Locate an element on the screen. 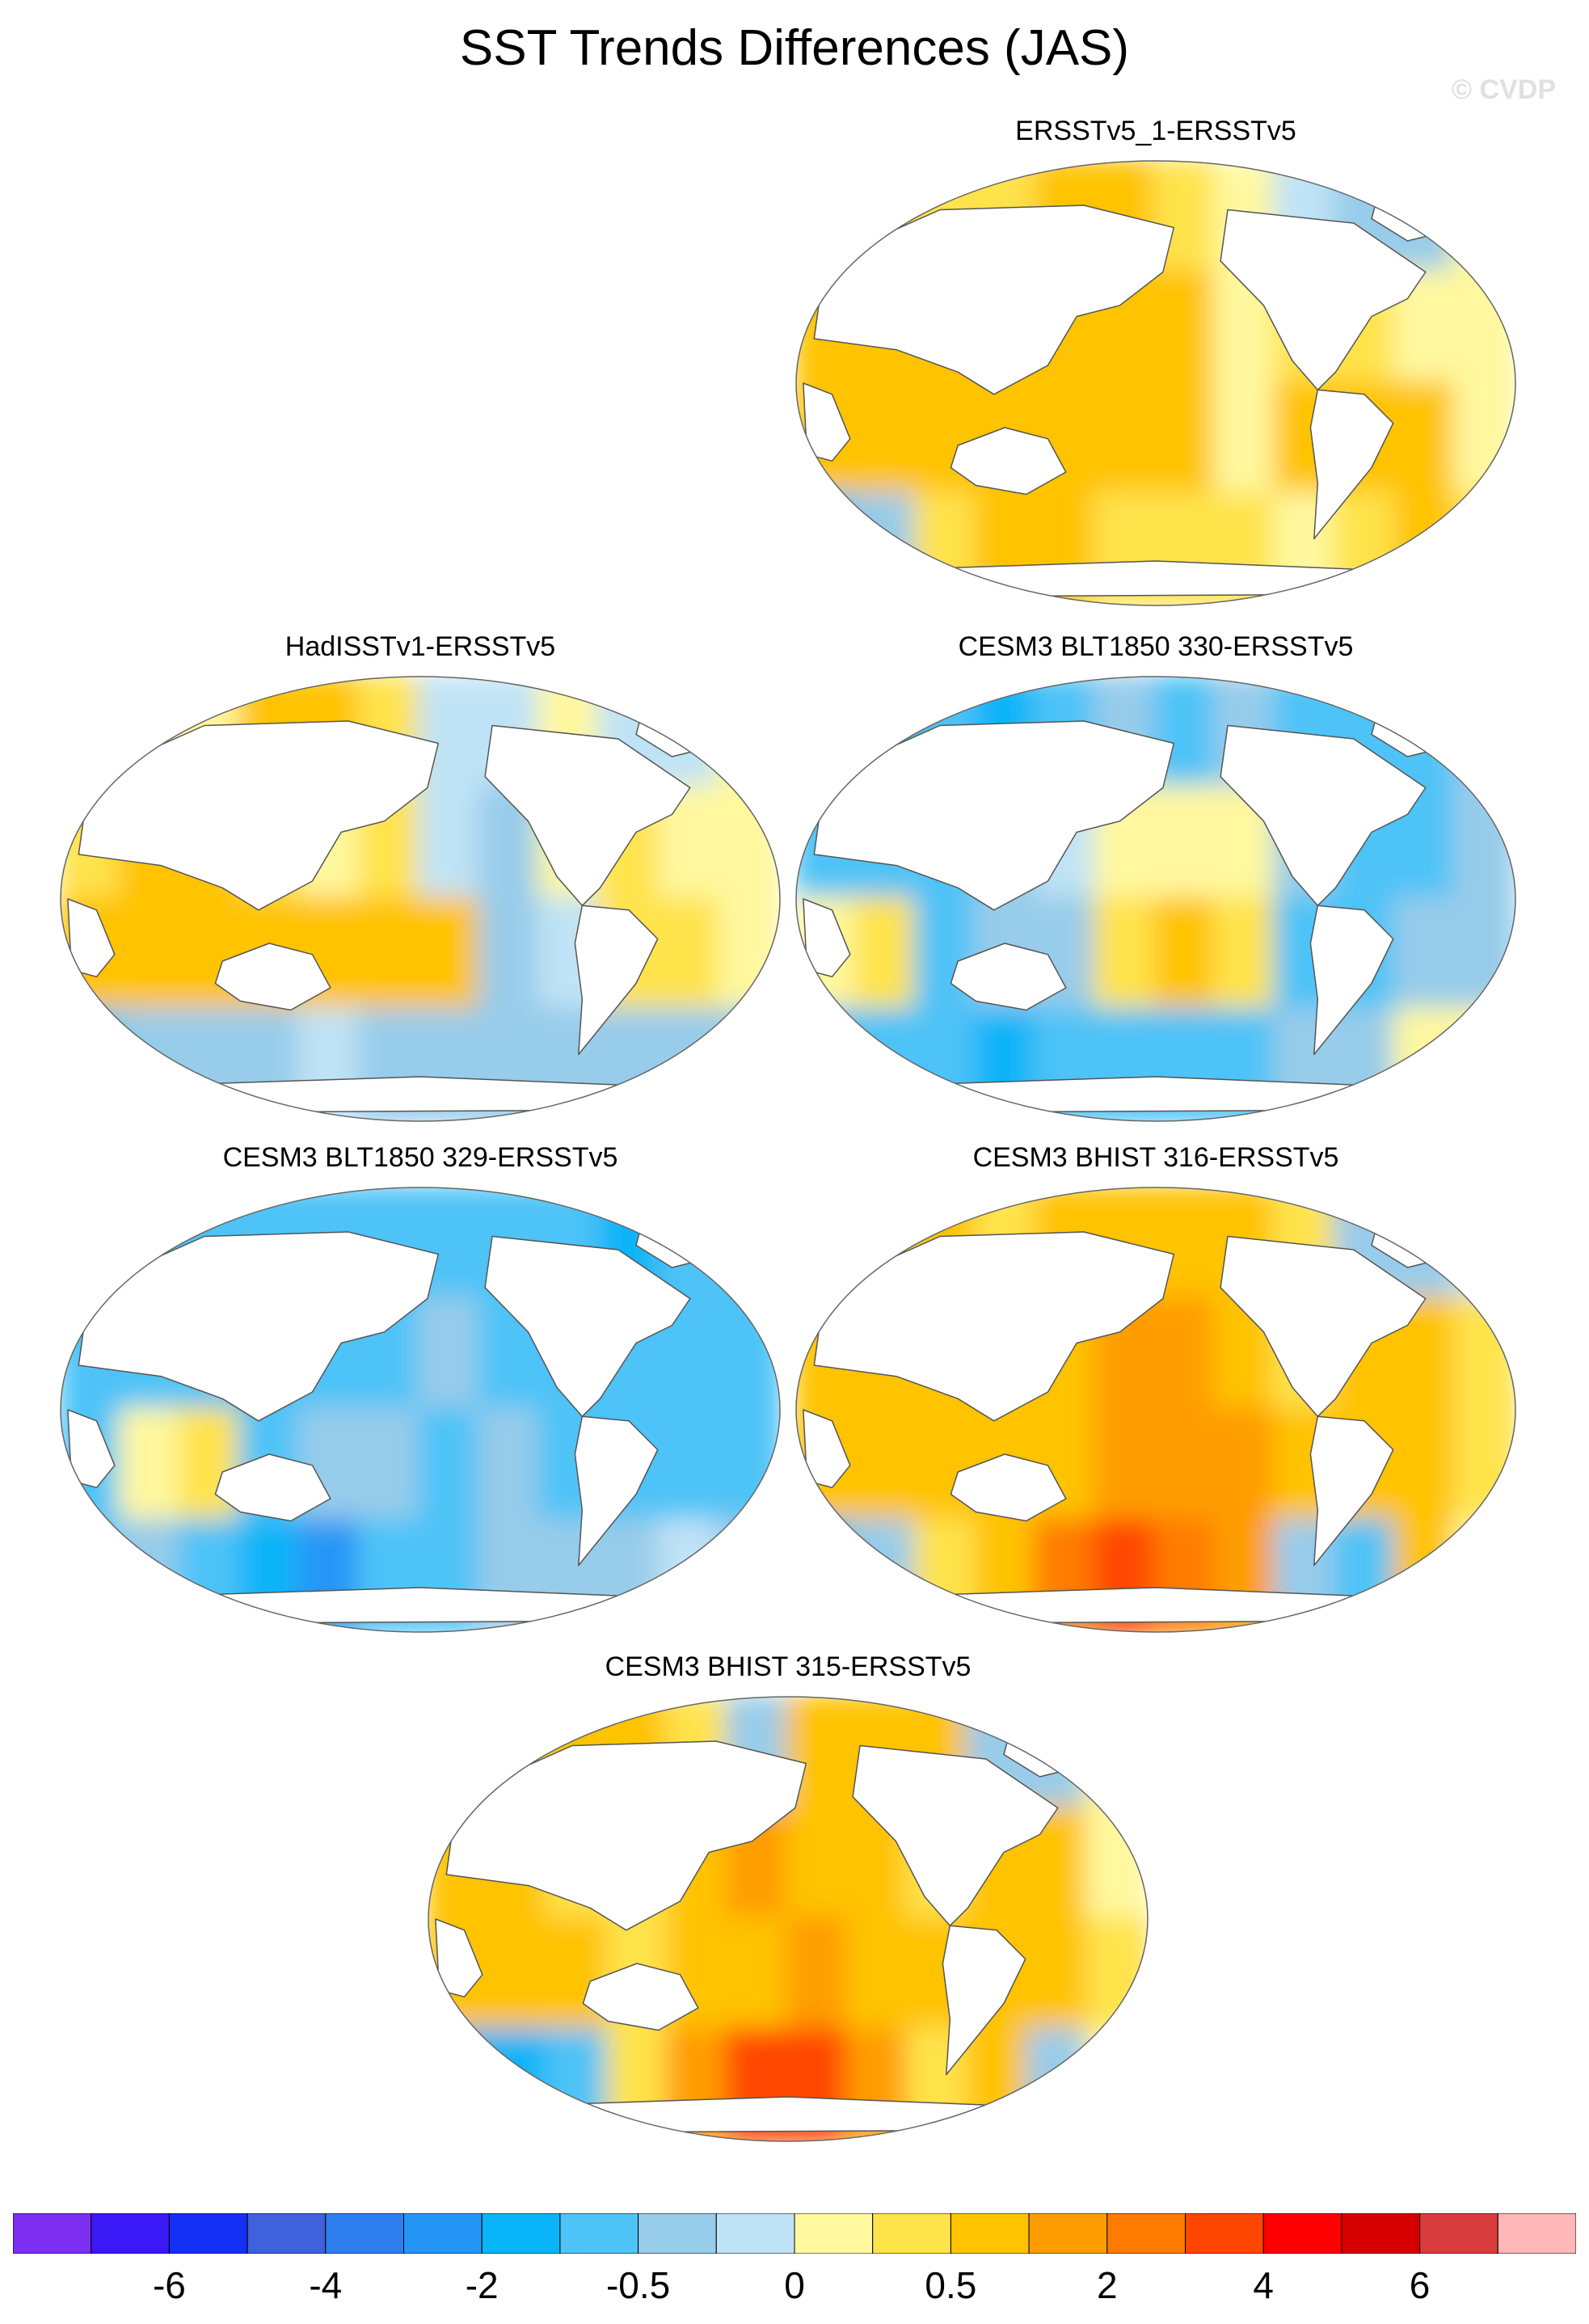  watermark: © CVDP is located at coordinates (1504, 89).